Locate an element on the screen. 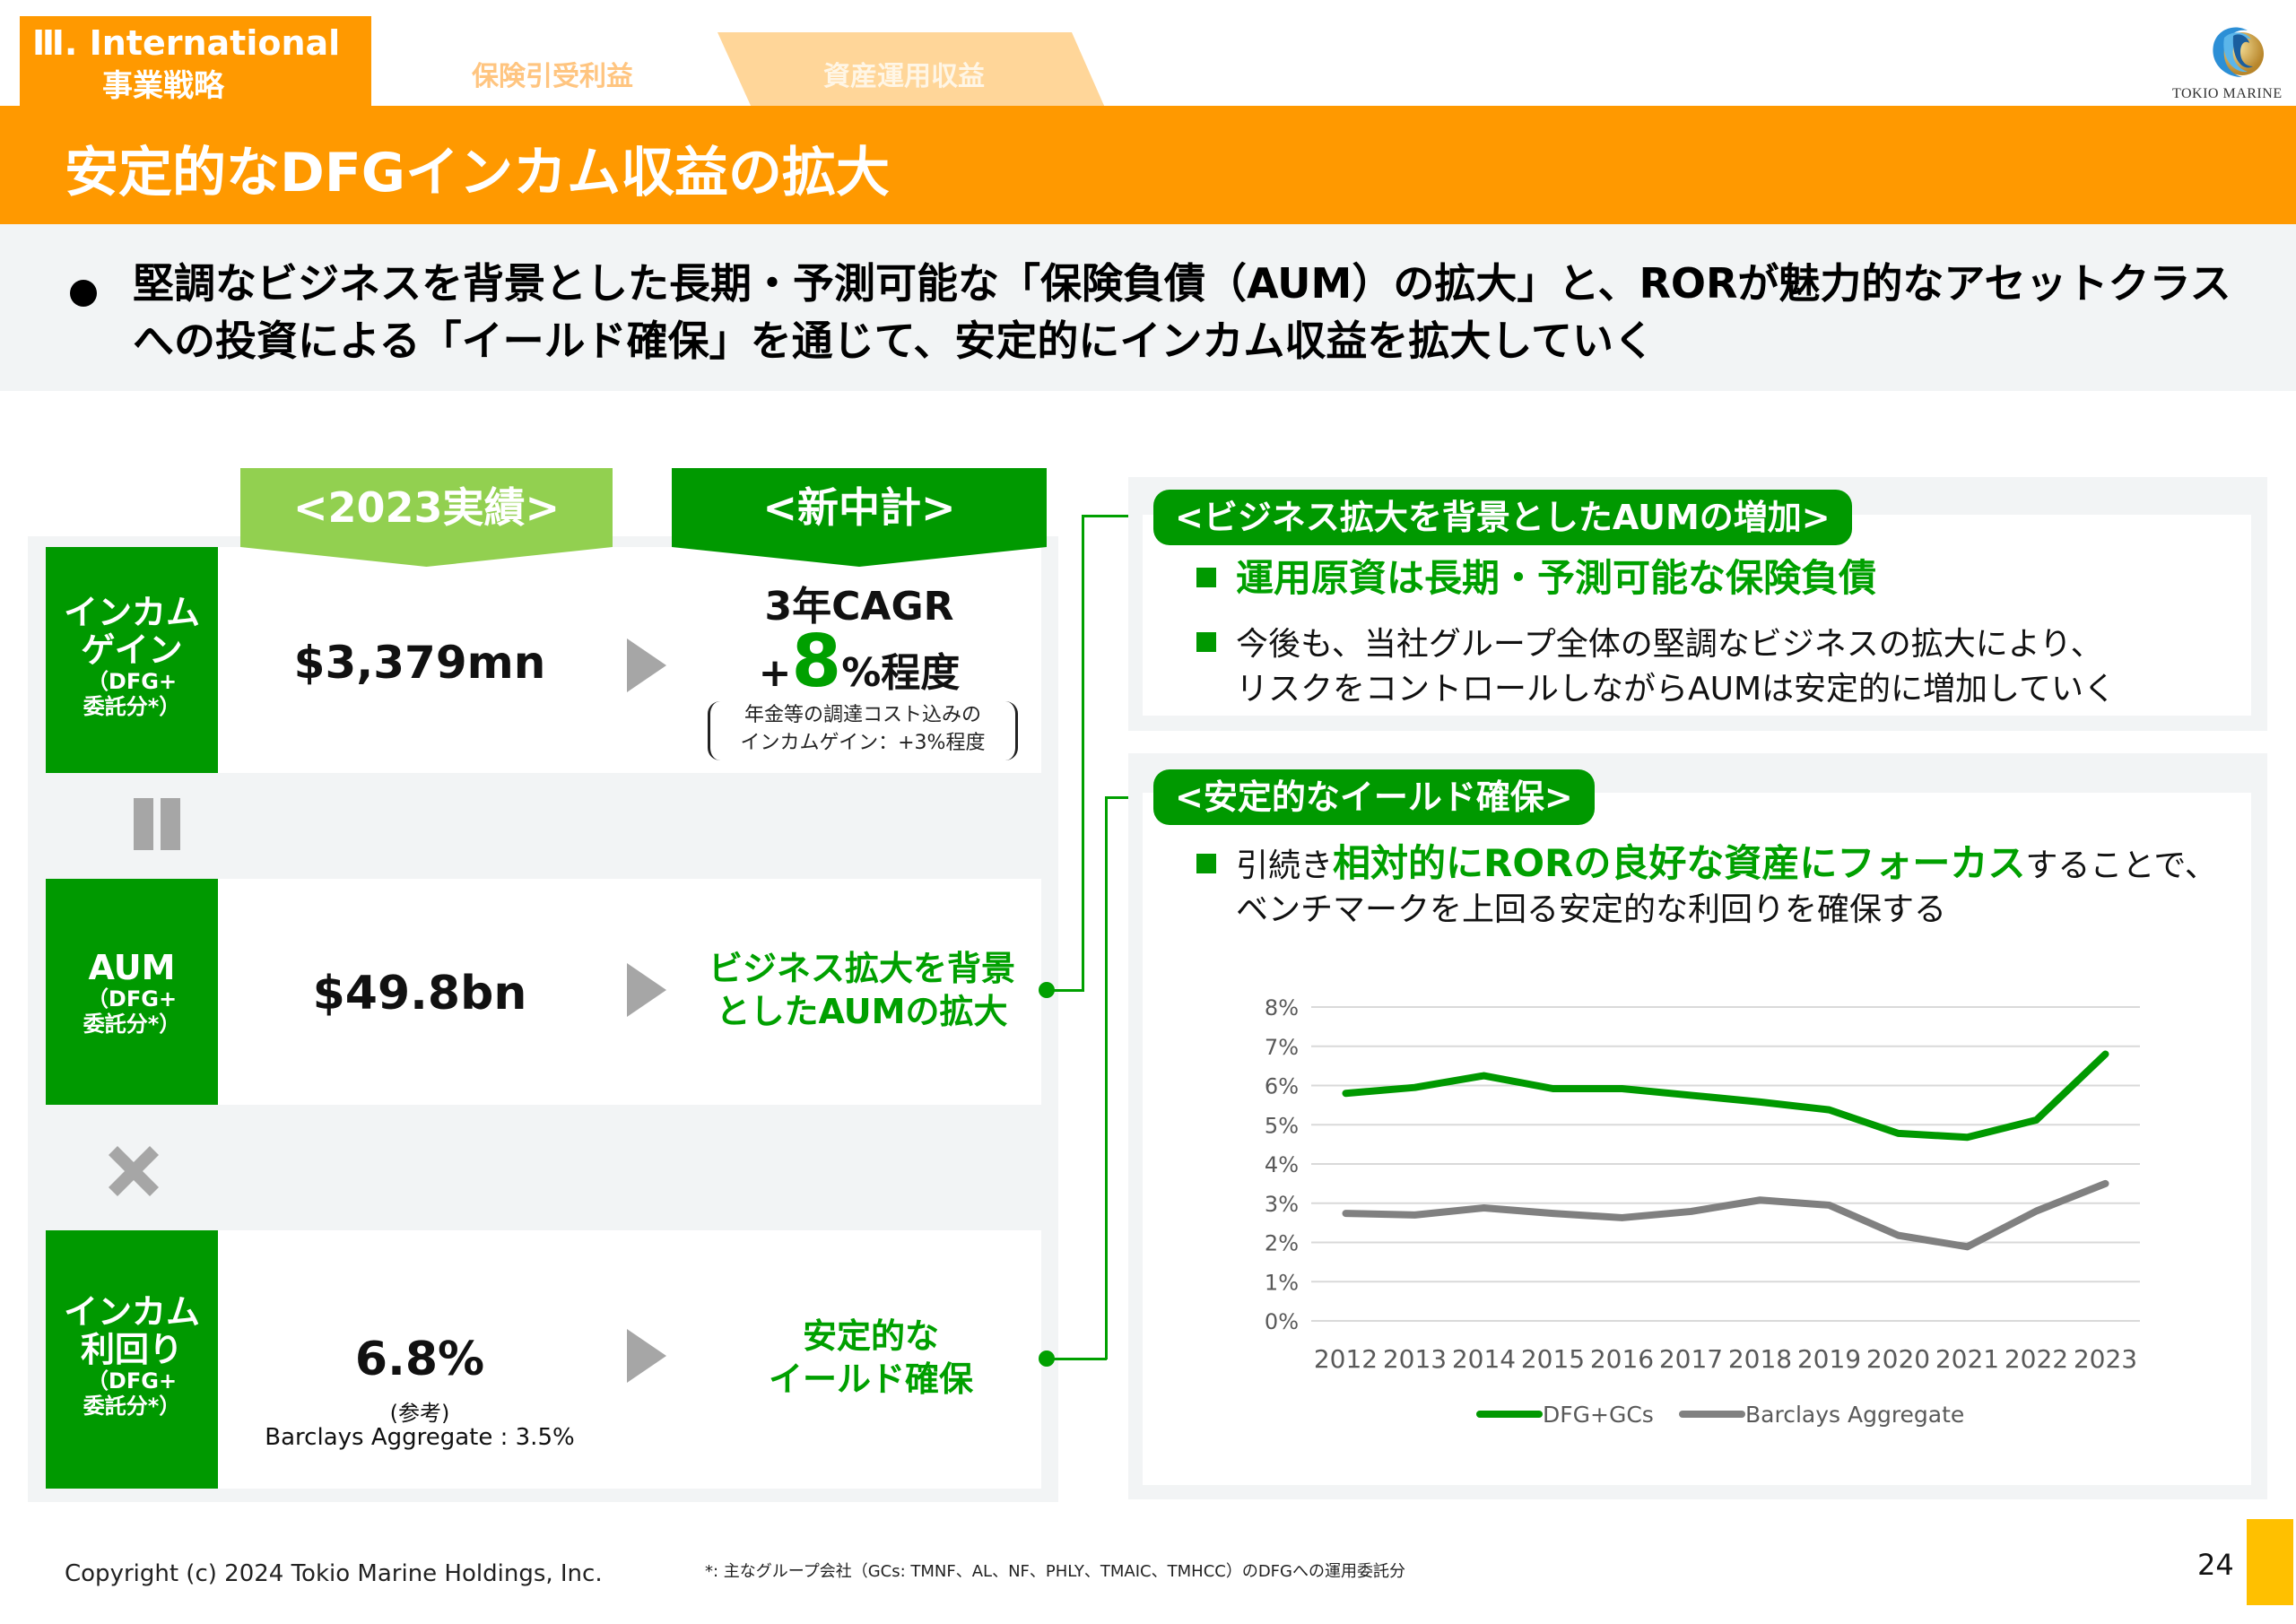 This screenshot has height=1624, width=2296. series-line-dfg-gcs is located at coordinates (1725, 1096).